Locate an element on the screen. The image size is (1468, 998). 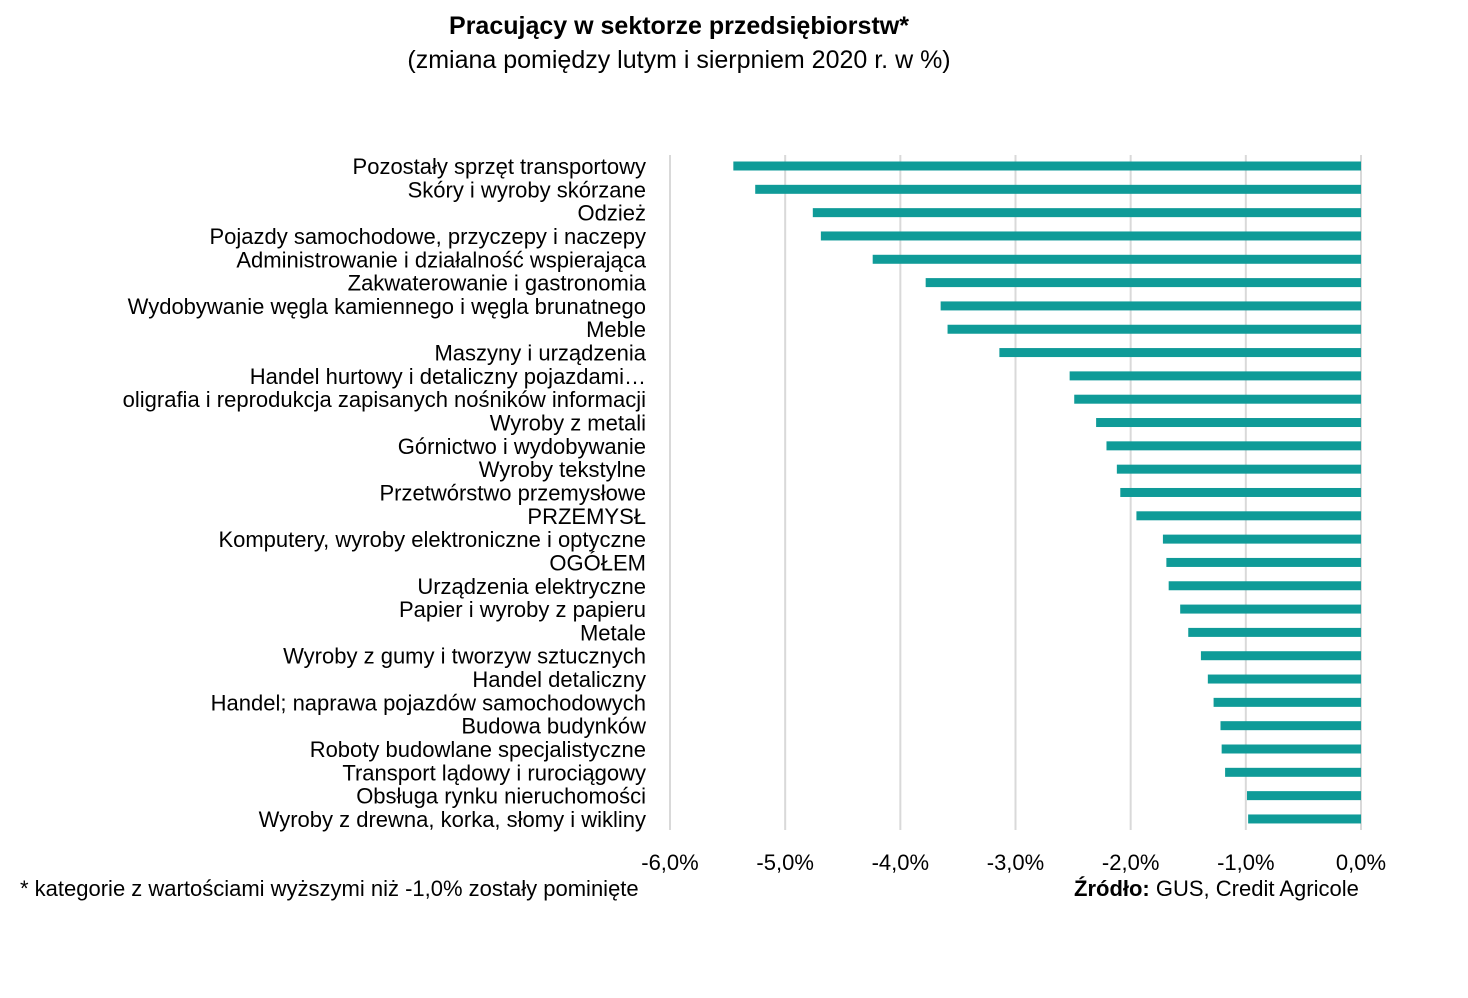
chart-title: Pracujący w sektorze przedsiębiorstw* is located at coordinates (679, 26).